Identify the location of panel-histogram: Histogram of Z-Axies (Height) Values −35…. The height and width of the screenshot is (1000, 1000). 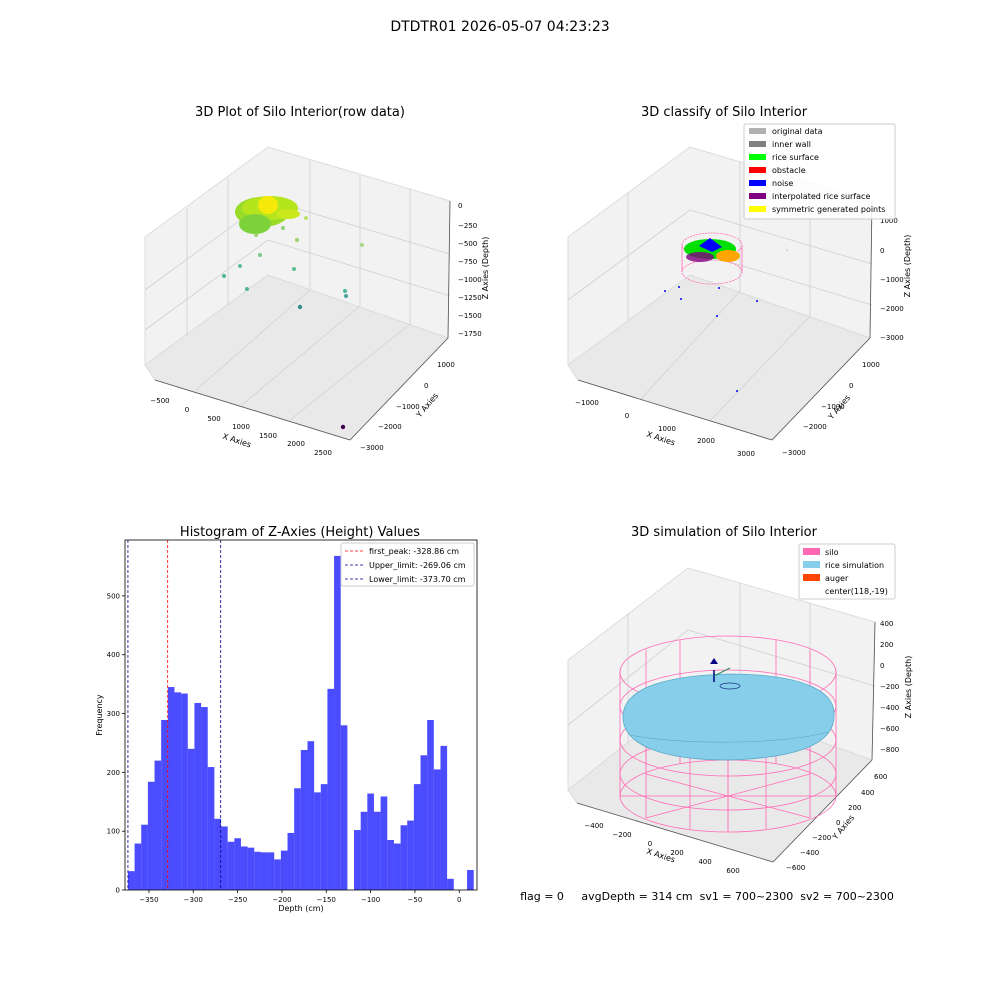
(286, 719).